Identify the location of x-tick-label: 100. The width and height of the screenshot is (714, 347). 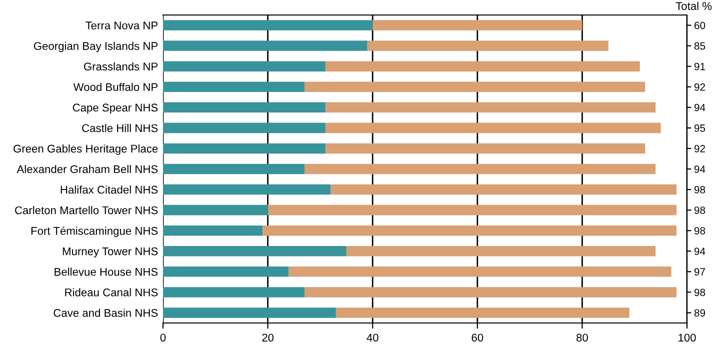
(687, 338).